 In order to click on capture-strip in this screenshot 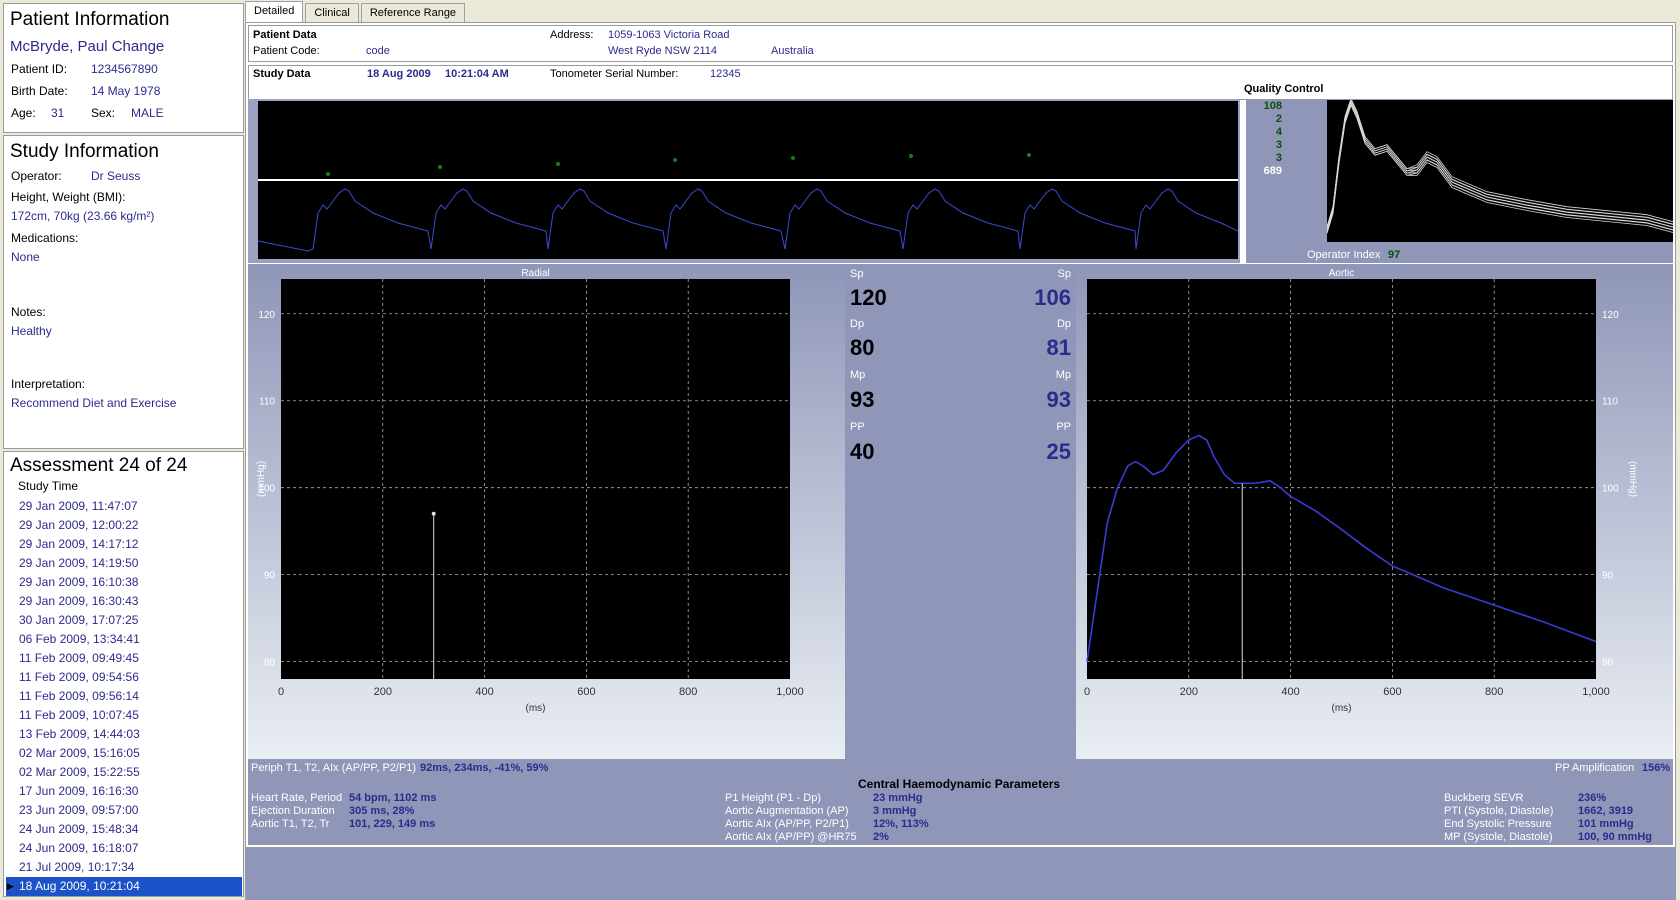, I will do `click(748, 180)`.